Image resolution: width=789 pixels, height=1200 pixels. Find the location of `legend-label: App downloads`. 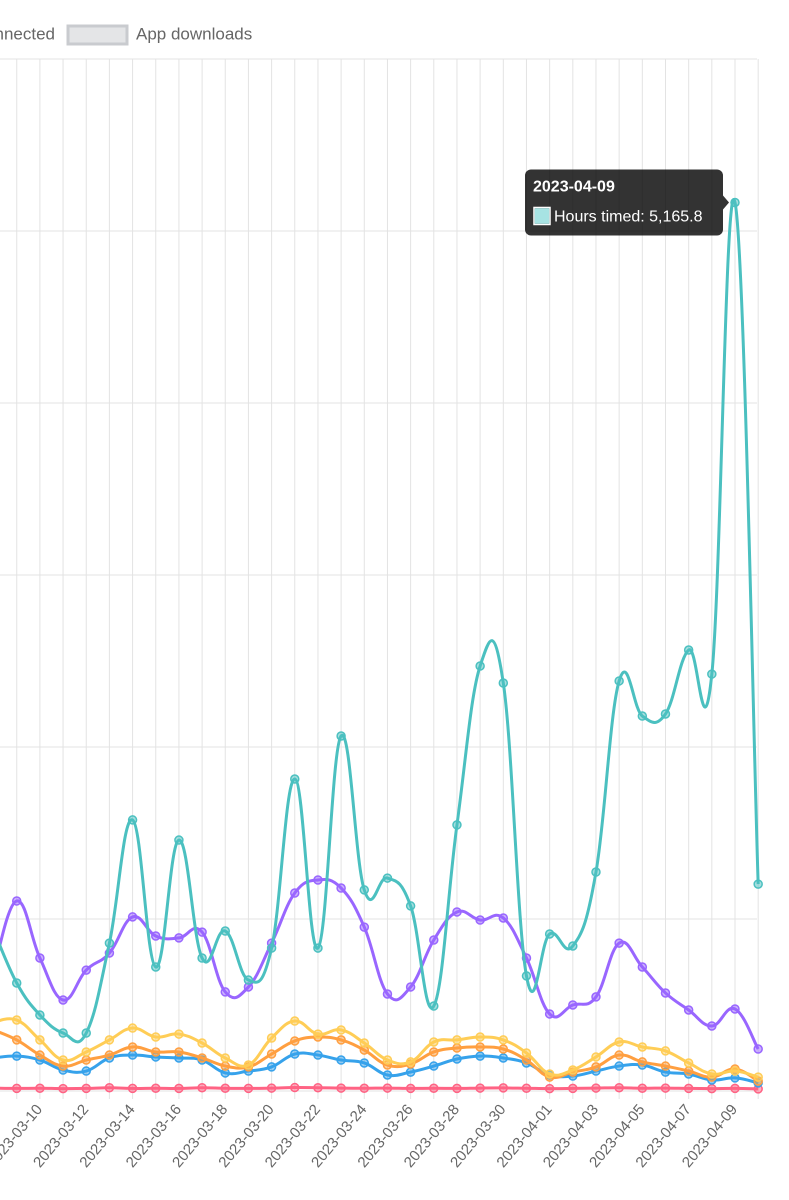

legend-label: App downloads is located at coordinates (194, 33).